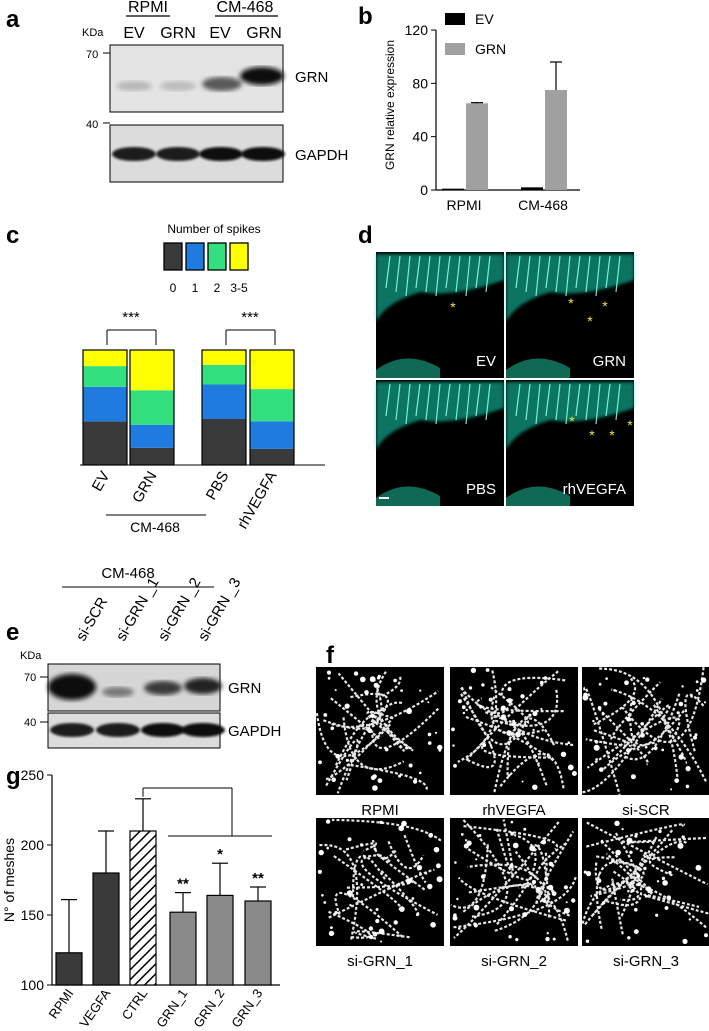 Image resolution: width=709 pixels, height=1031 pixels. Describe the element at coordinates (594, 489) in the screenshot. I see `zebrafish-label-3: rhVEGFA` at that location.